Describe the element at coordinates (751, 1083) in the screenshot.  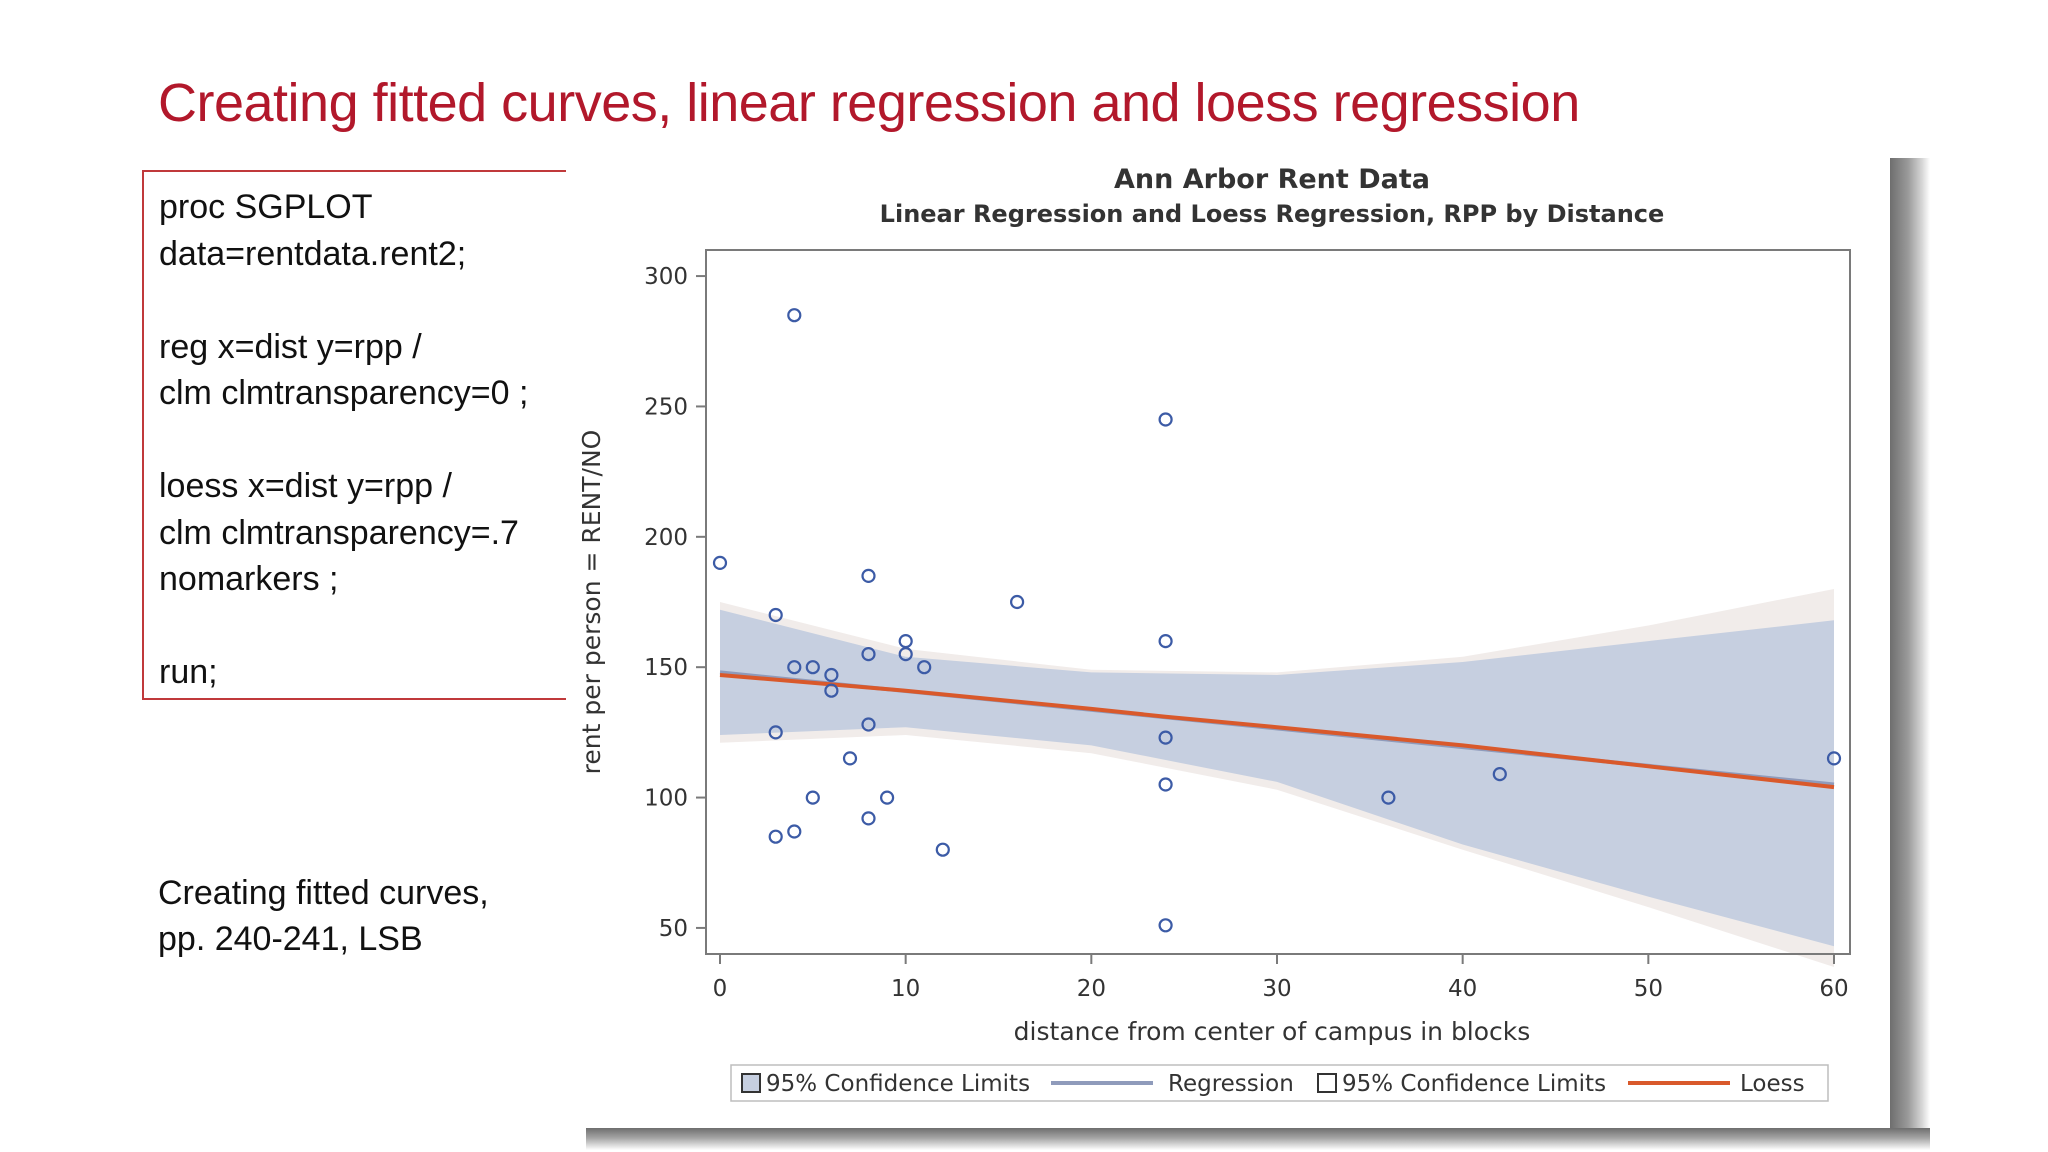
I see `legend-swatch-regression-band` at that location.